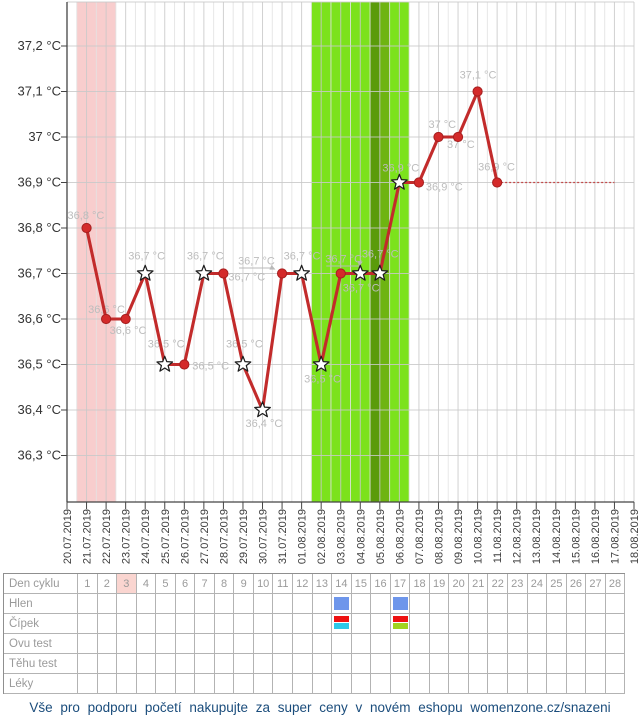 The height and width of the screenshot is (720, 640). What do you see at coordinates (107, 624) in the screenshot?
I see `-pek-day-2` at bounding box center [107, 624].